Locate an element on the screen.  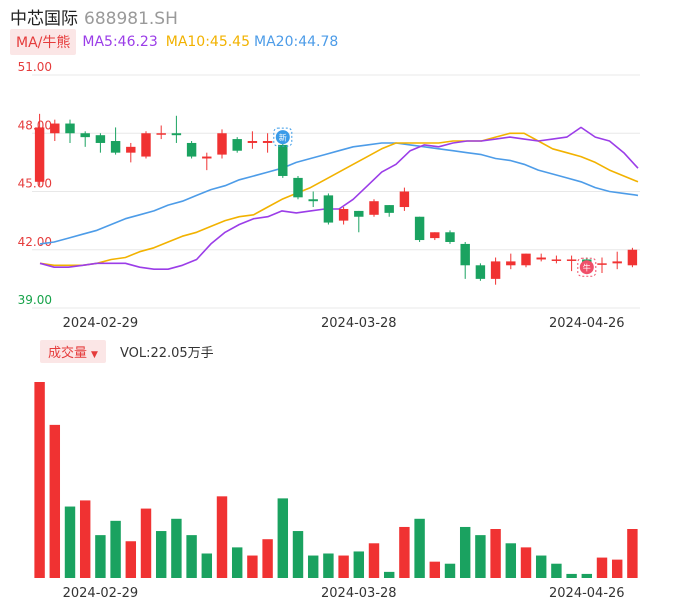
bull-marker-text: 牛 is located at coordinates (587, 268).